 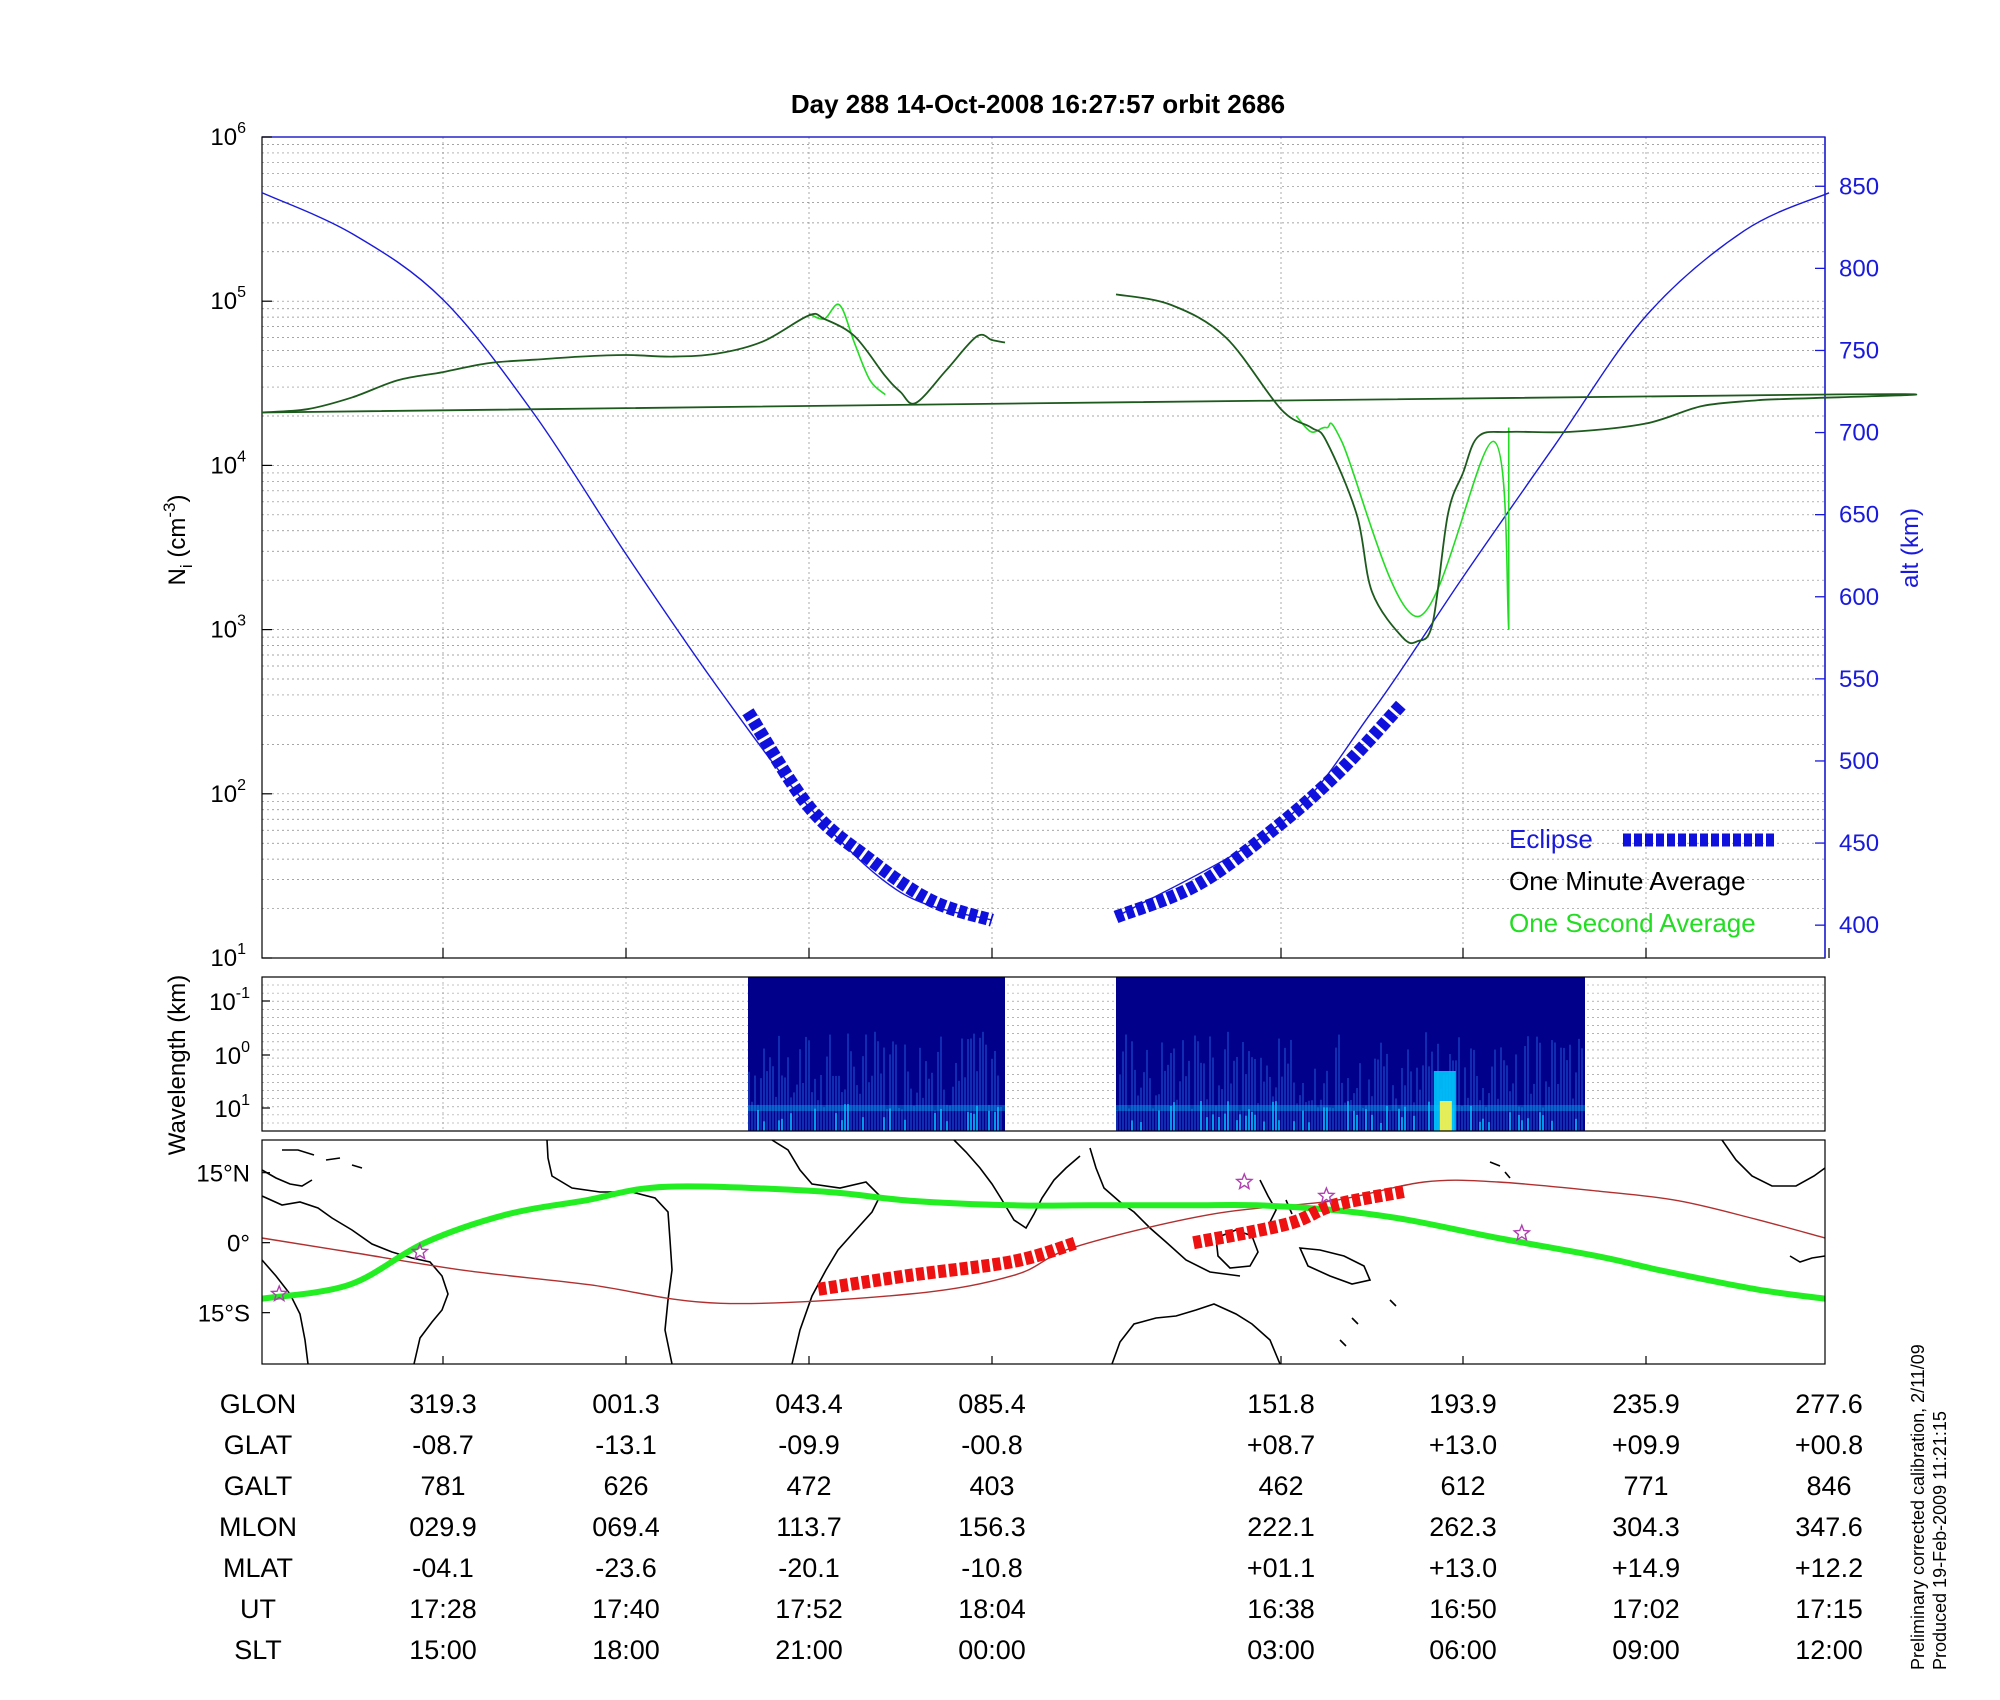 I want to click on table-row-label-ut: UT, so click(x=258, y=1609).